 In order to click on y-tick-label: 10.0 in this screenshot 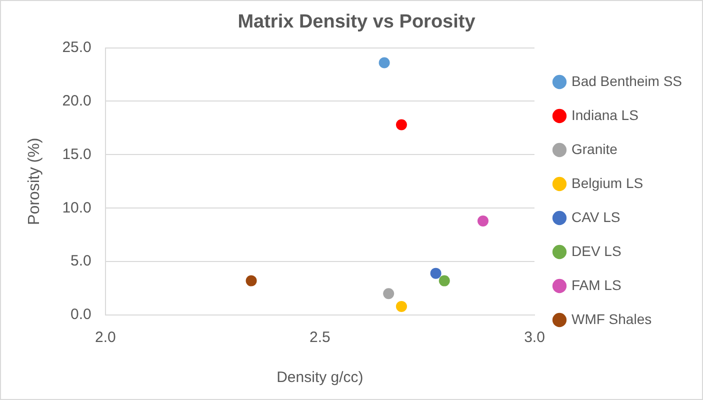, I will do `click(77, 207)`.